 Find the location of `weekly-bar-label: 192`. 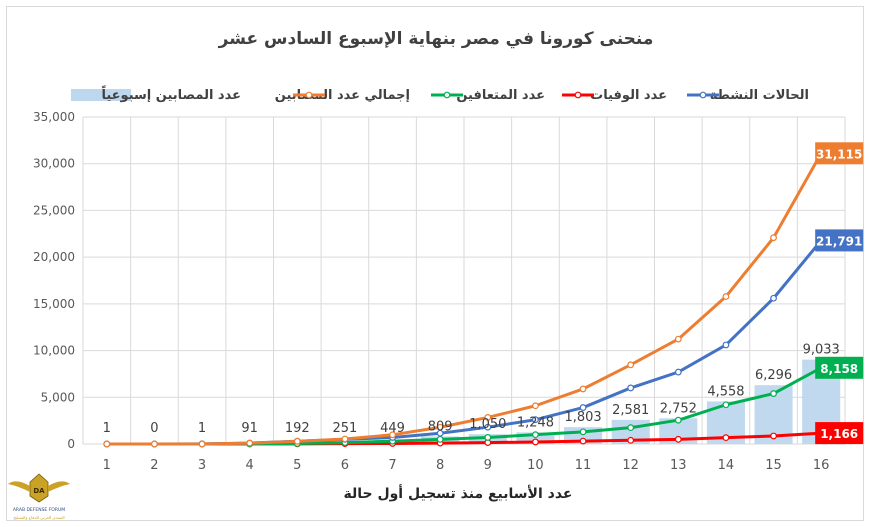

weekly-bar-label: 192 is located at coordinates (297, 428).